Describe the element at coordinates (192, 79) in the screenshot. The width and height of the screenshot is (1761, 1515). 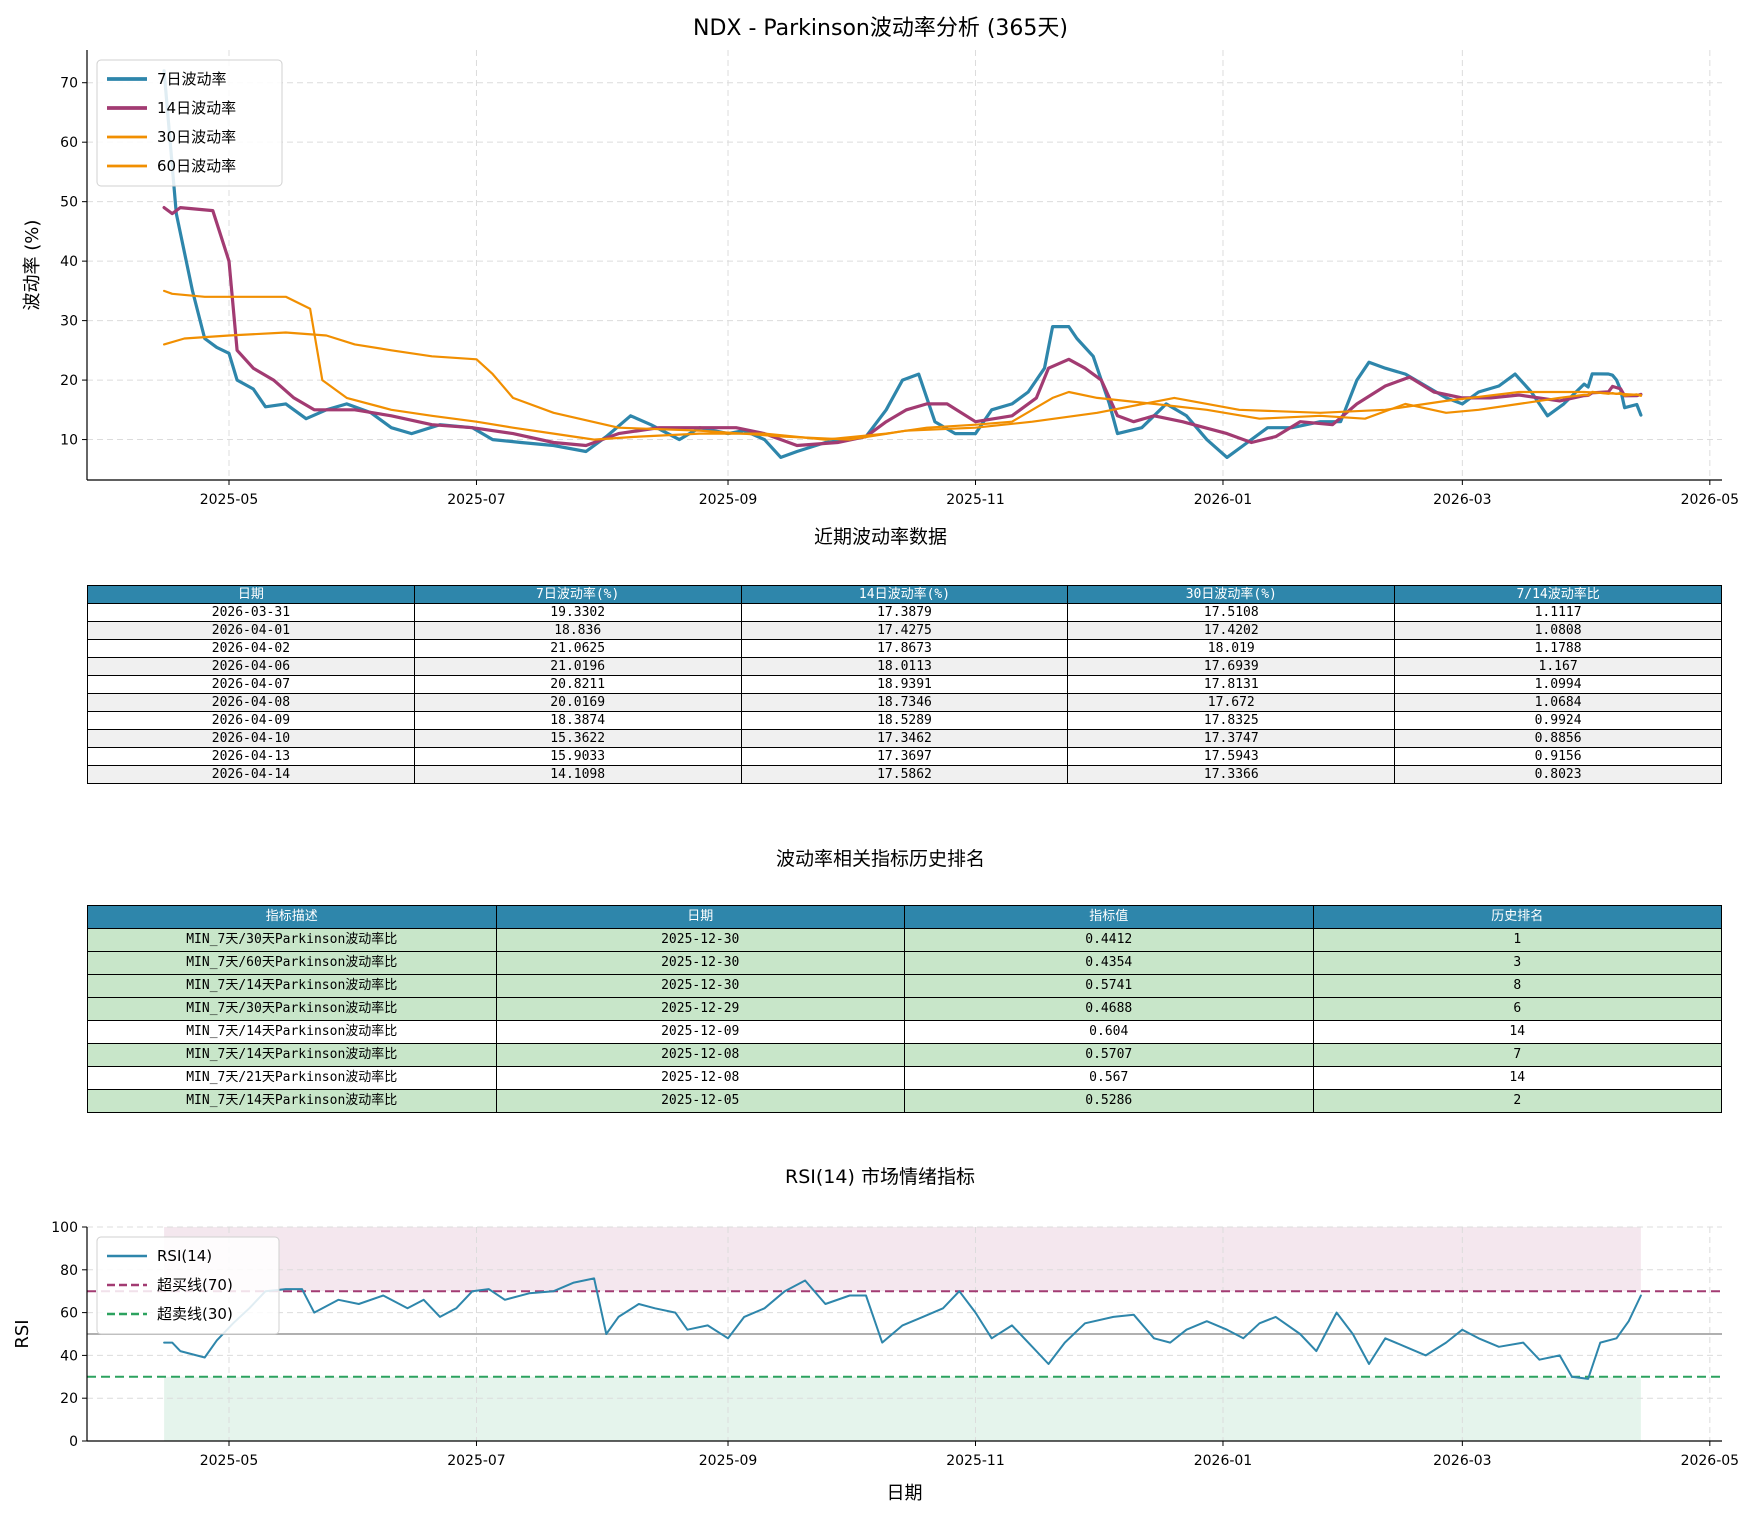
I see `legend-label: 7日波动率` at that location.